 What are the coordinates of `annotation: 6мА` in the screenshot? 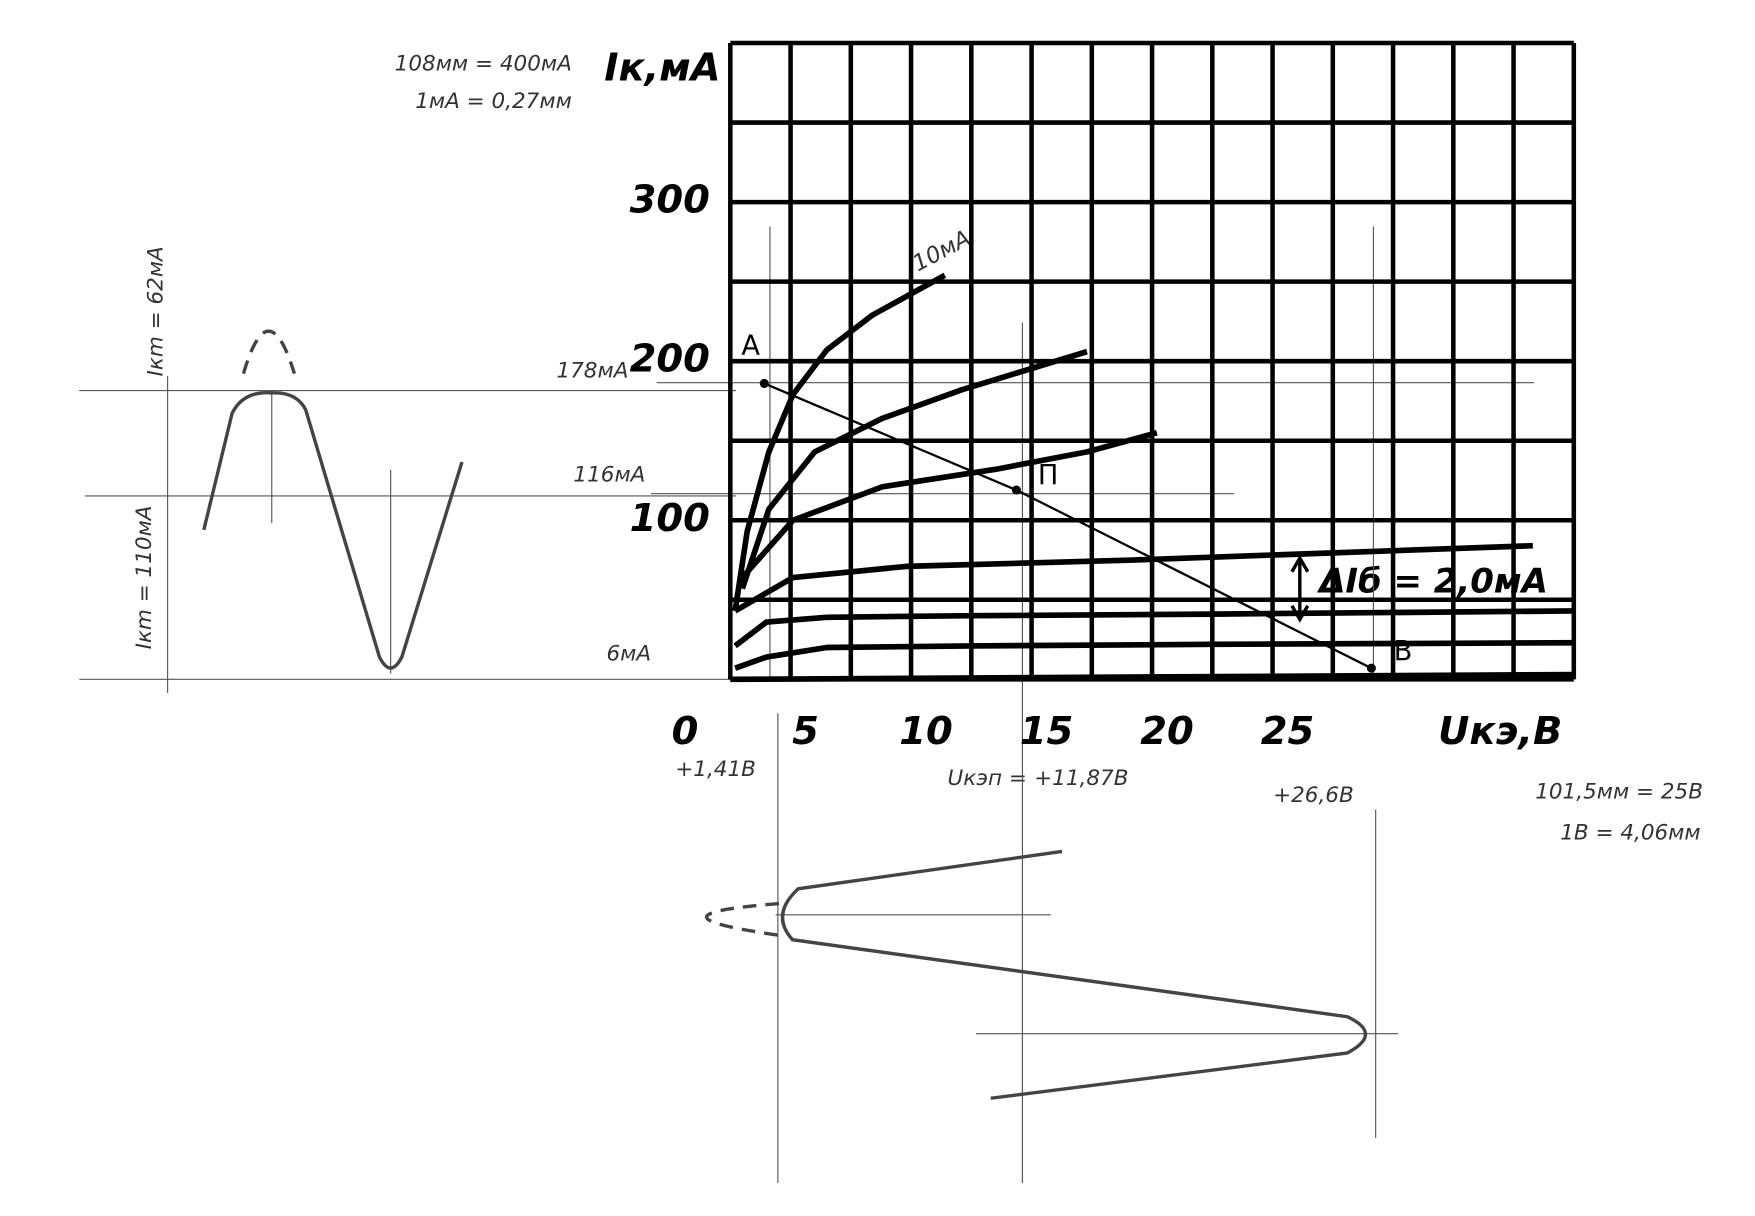 It's located at (628, 653).